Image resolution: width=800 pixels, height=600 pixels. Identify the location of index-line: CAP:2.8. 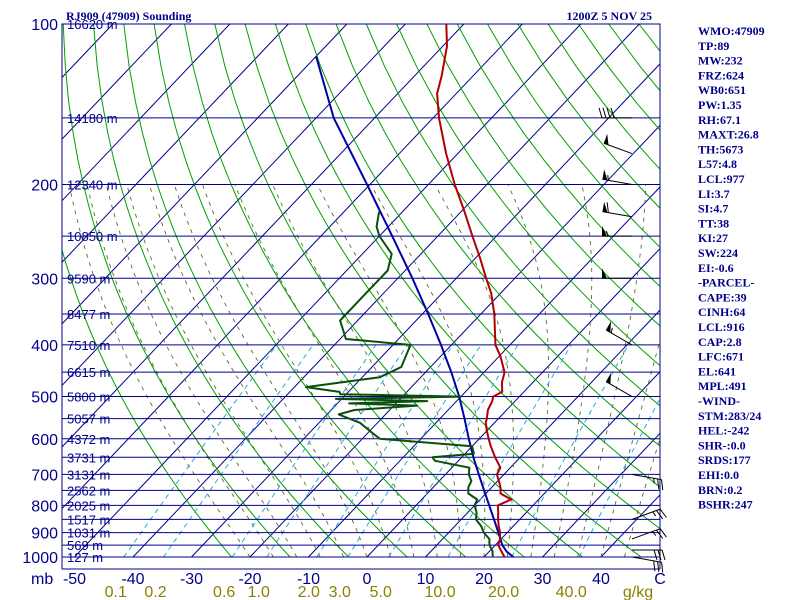
(720, 342).